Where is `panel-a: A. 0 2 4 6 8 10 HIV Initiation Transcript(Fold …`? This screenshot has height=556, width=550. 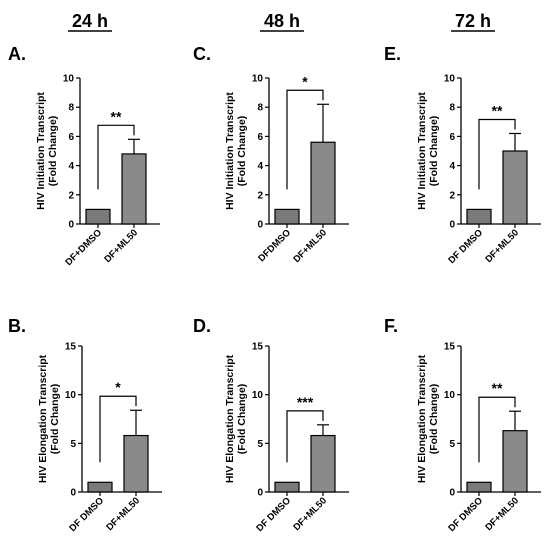 panel-a: A. 0 2 4 6 8 10 HIV Initiation Transcript(Fold … is located at coordinates (84, 156).